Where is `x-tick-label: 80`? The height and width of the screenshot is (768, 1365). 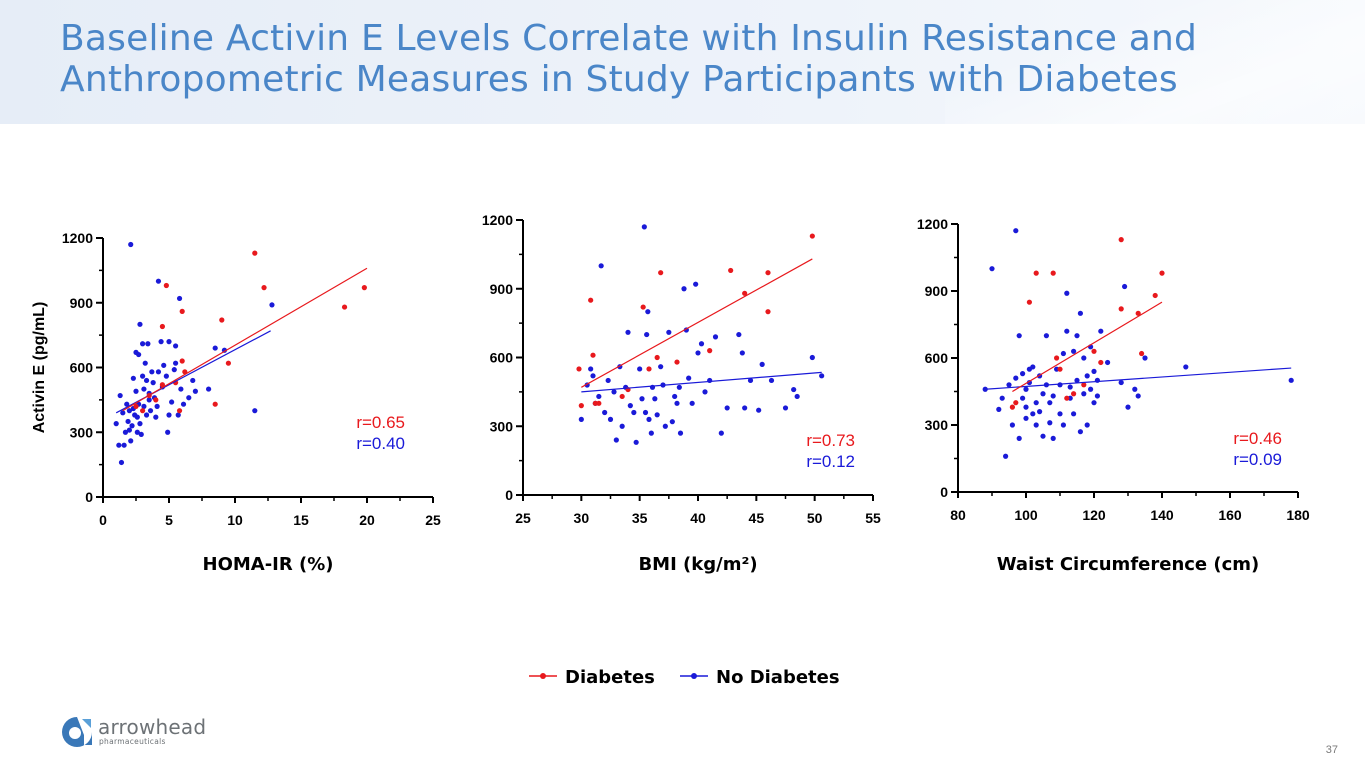
x-tick-label: 80 is located at coordinates (958, 515).